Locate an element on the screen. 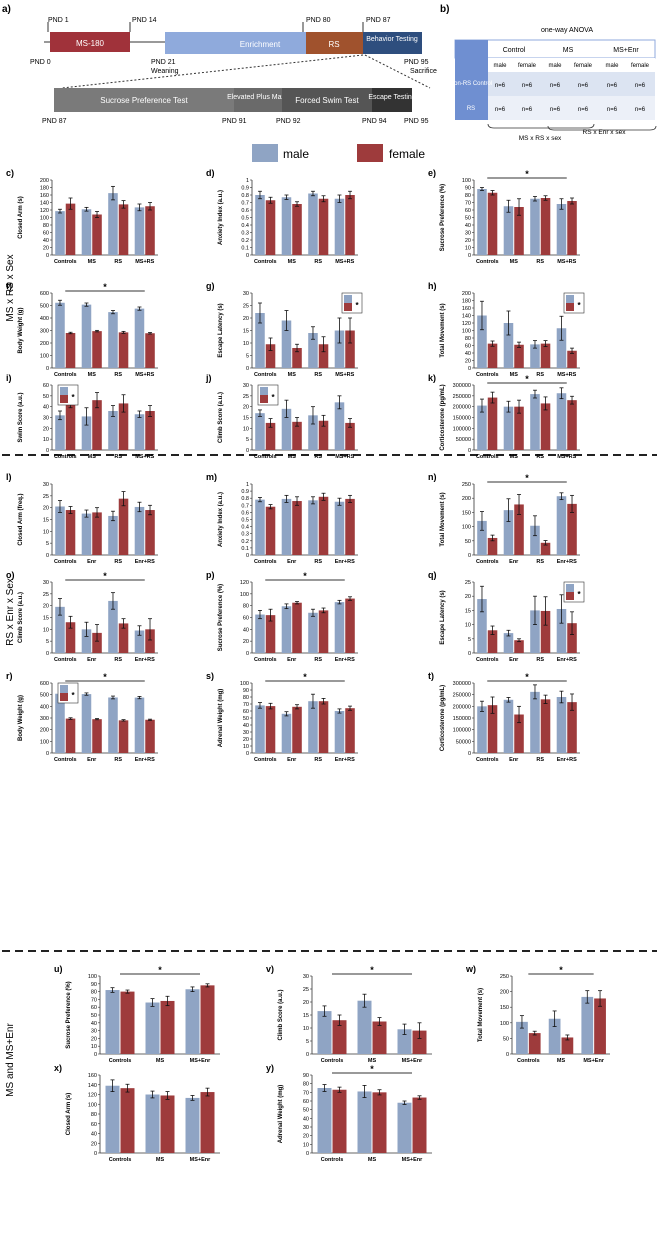 The height and width of the screenshot is (1235, 659). pnd0-label: PND 0 is located at coordinates (40, 62).